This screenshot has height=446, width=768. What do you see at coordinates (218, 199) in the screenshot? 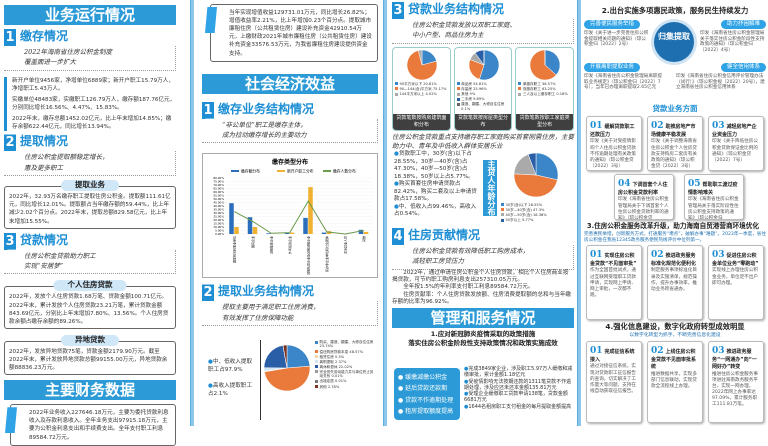
I see `y-tick-label: 50.00%` at bounding box center [218, 199].